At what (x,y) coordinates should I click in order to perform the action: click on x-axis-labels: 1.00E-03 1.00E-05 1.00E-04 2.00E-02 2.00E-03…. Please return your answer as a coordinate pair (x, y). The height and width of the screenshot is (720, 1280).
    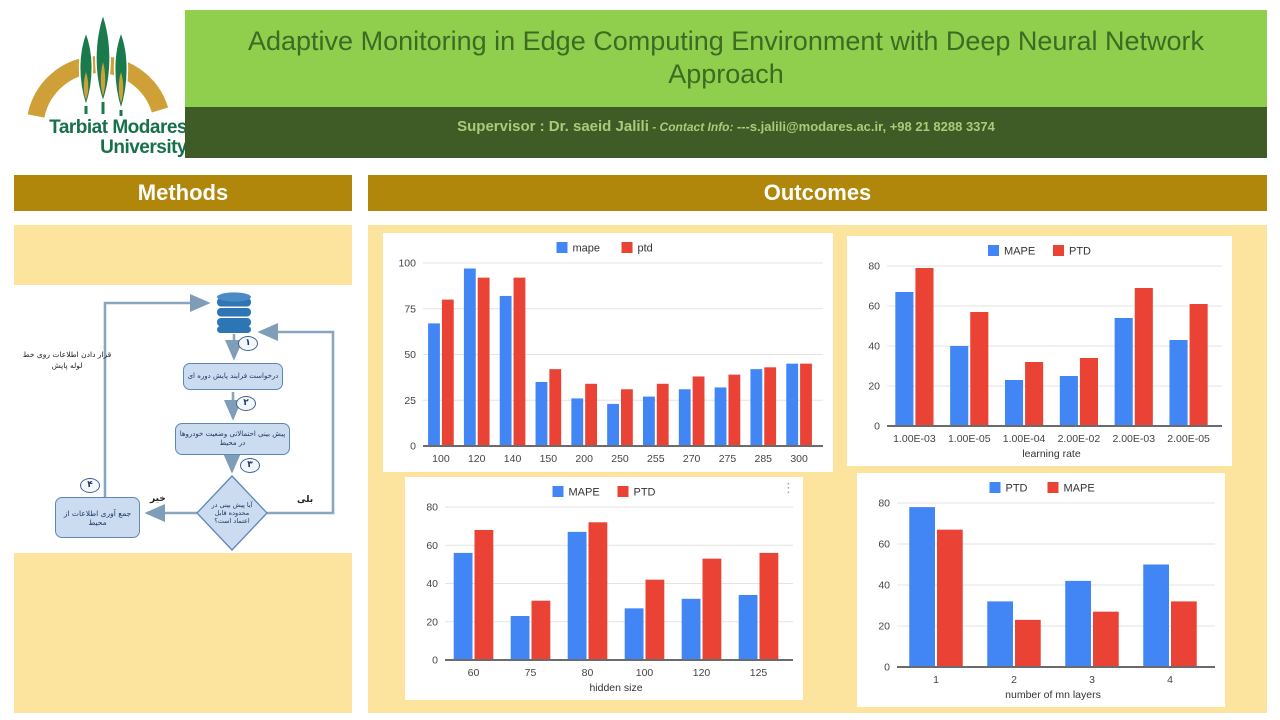
    Looking at the image, I should click on (1051, 439).